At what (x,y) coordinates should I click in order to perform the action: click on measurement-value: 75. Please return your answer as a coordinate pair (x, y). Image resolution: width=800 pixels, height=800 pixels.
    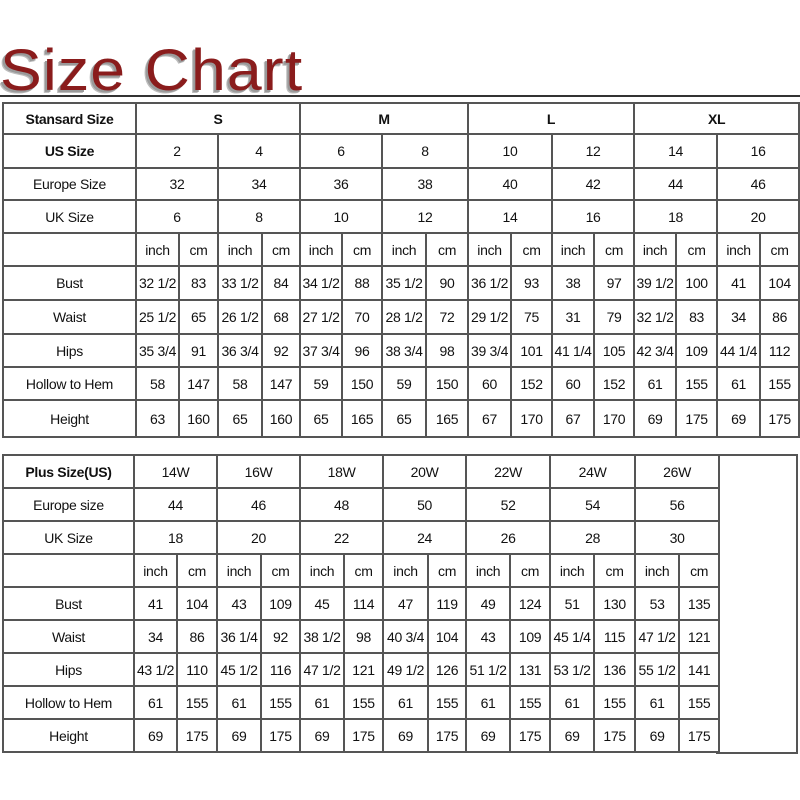
    Looking at the image, I should click on (532, 317).